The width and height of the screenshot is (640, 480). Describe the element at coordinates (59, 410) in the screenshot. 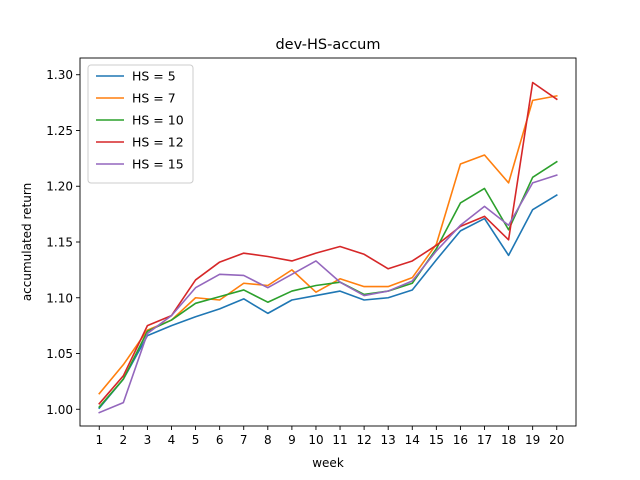

I see `y-tick-label: 1.00` at that location.